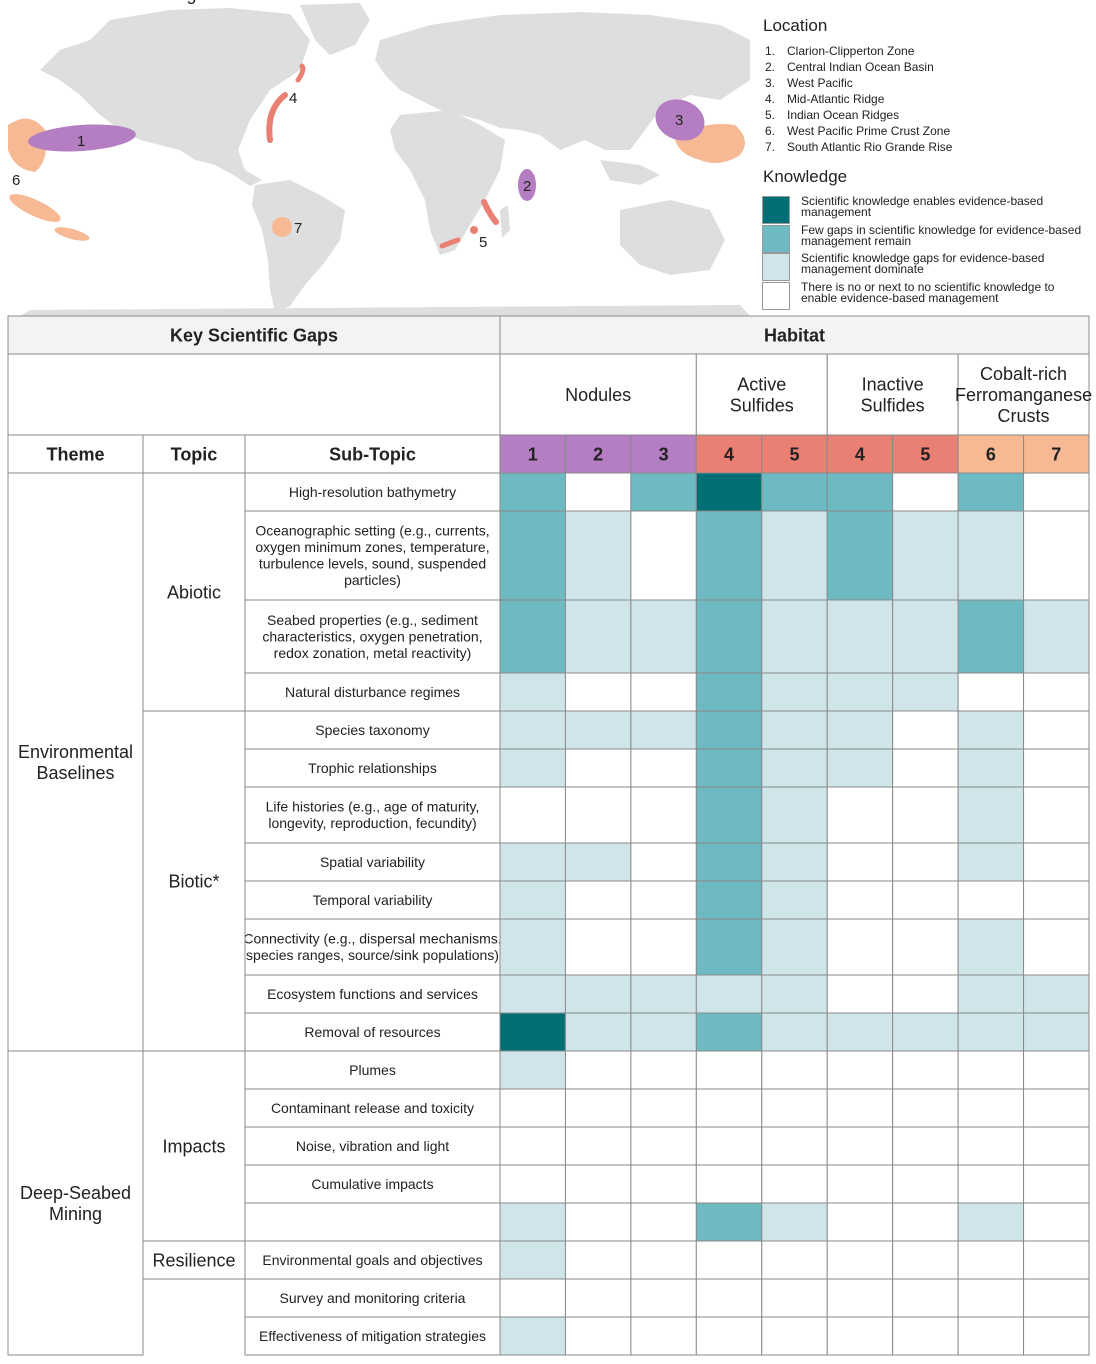 The width and height of the screenshot is (1096, 1364). Describe the element at coordinates (805, 176) in the screenshot. I see `knowledge-legend-title: Knowledge` at that location.